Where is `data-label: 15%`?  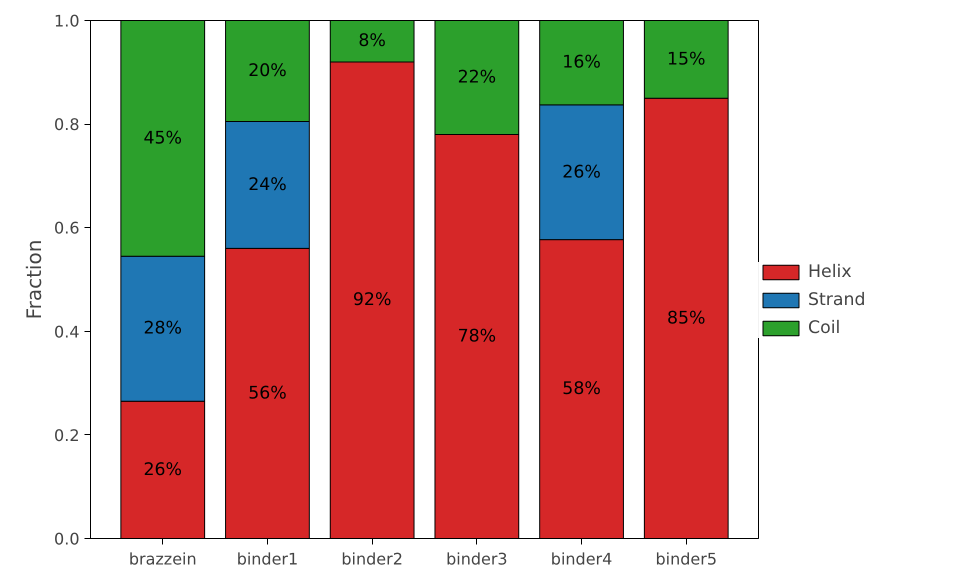 data-label: 15% is located at coordinates (686, 59).